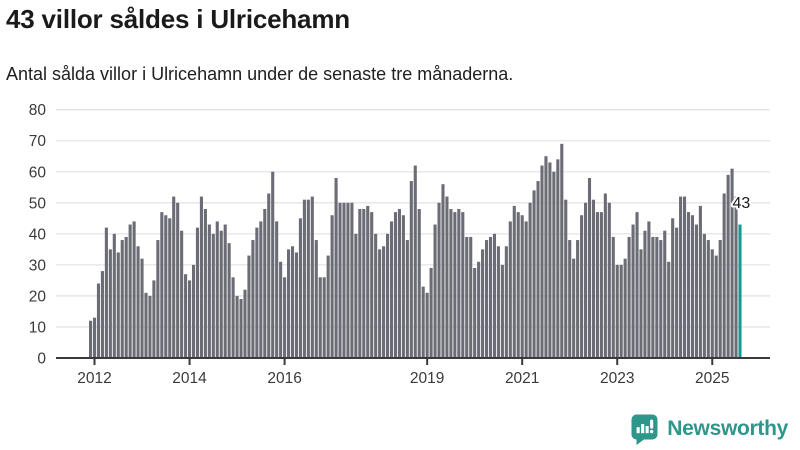  What do you see at coordinates (38, 203) in the screenshot?
I see `y-axis-tick-label: 50` at bounding box center [38, 203].